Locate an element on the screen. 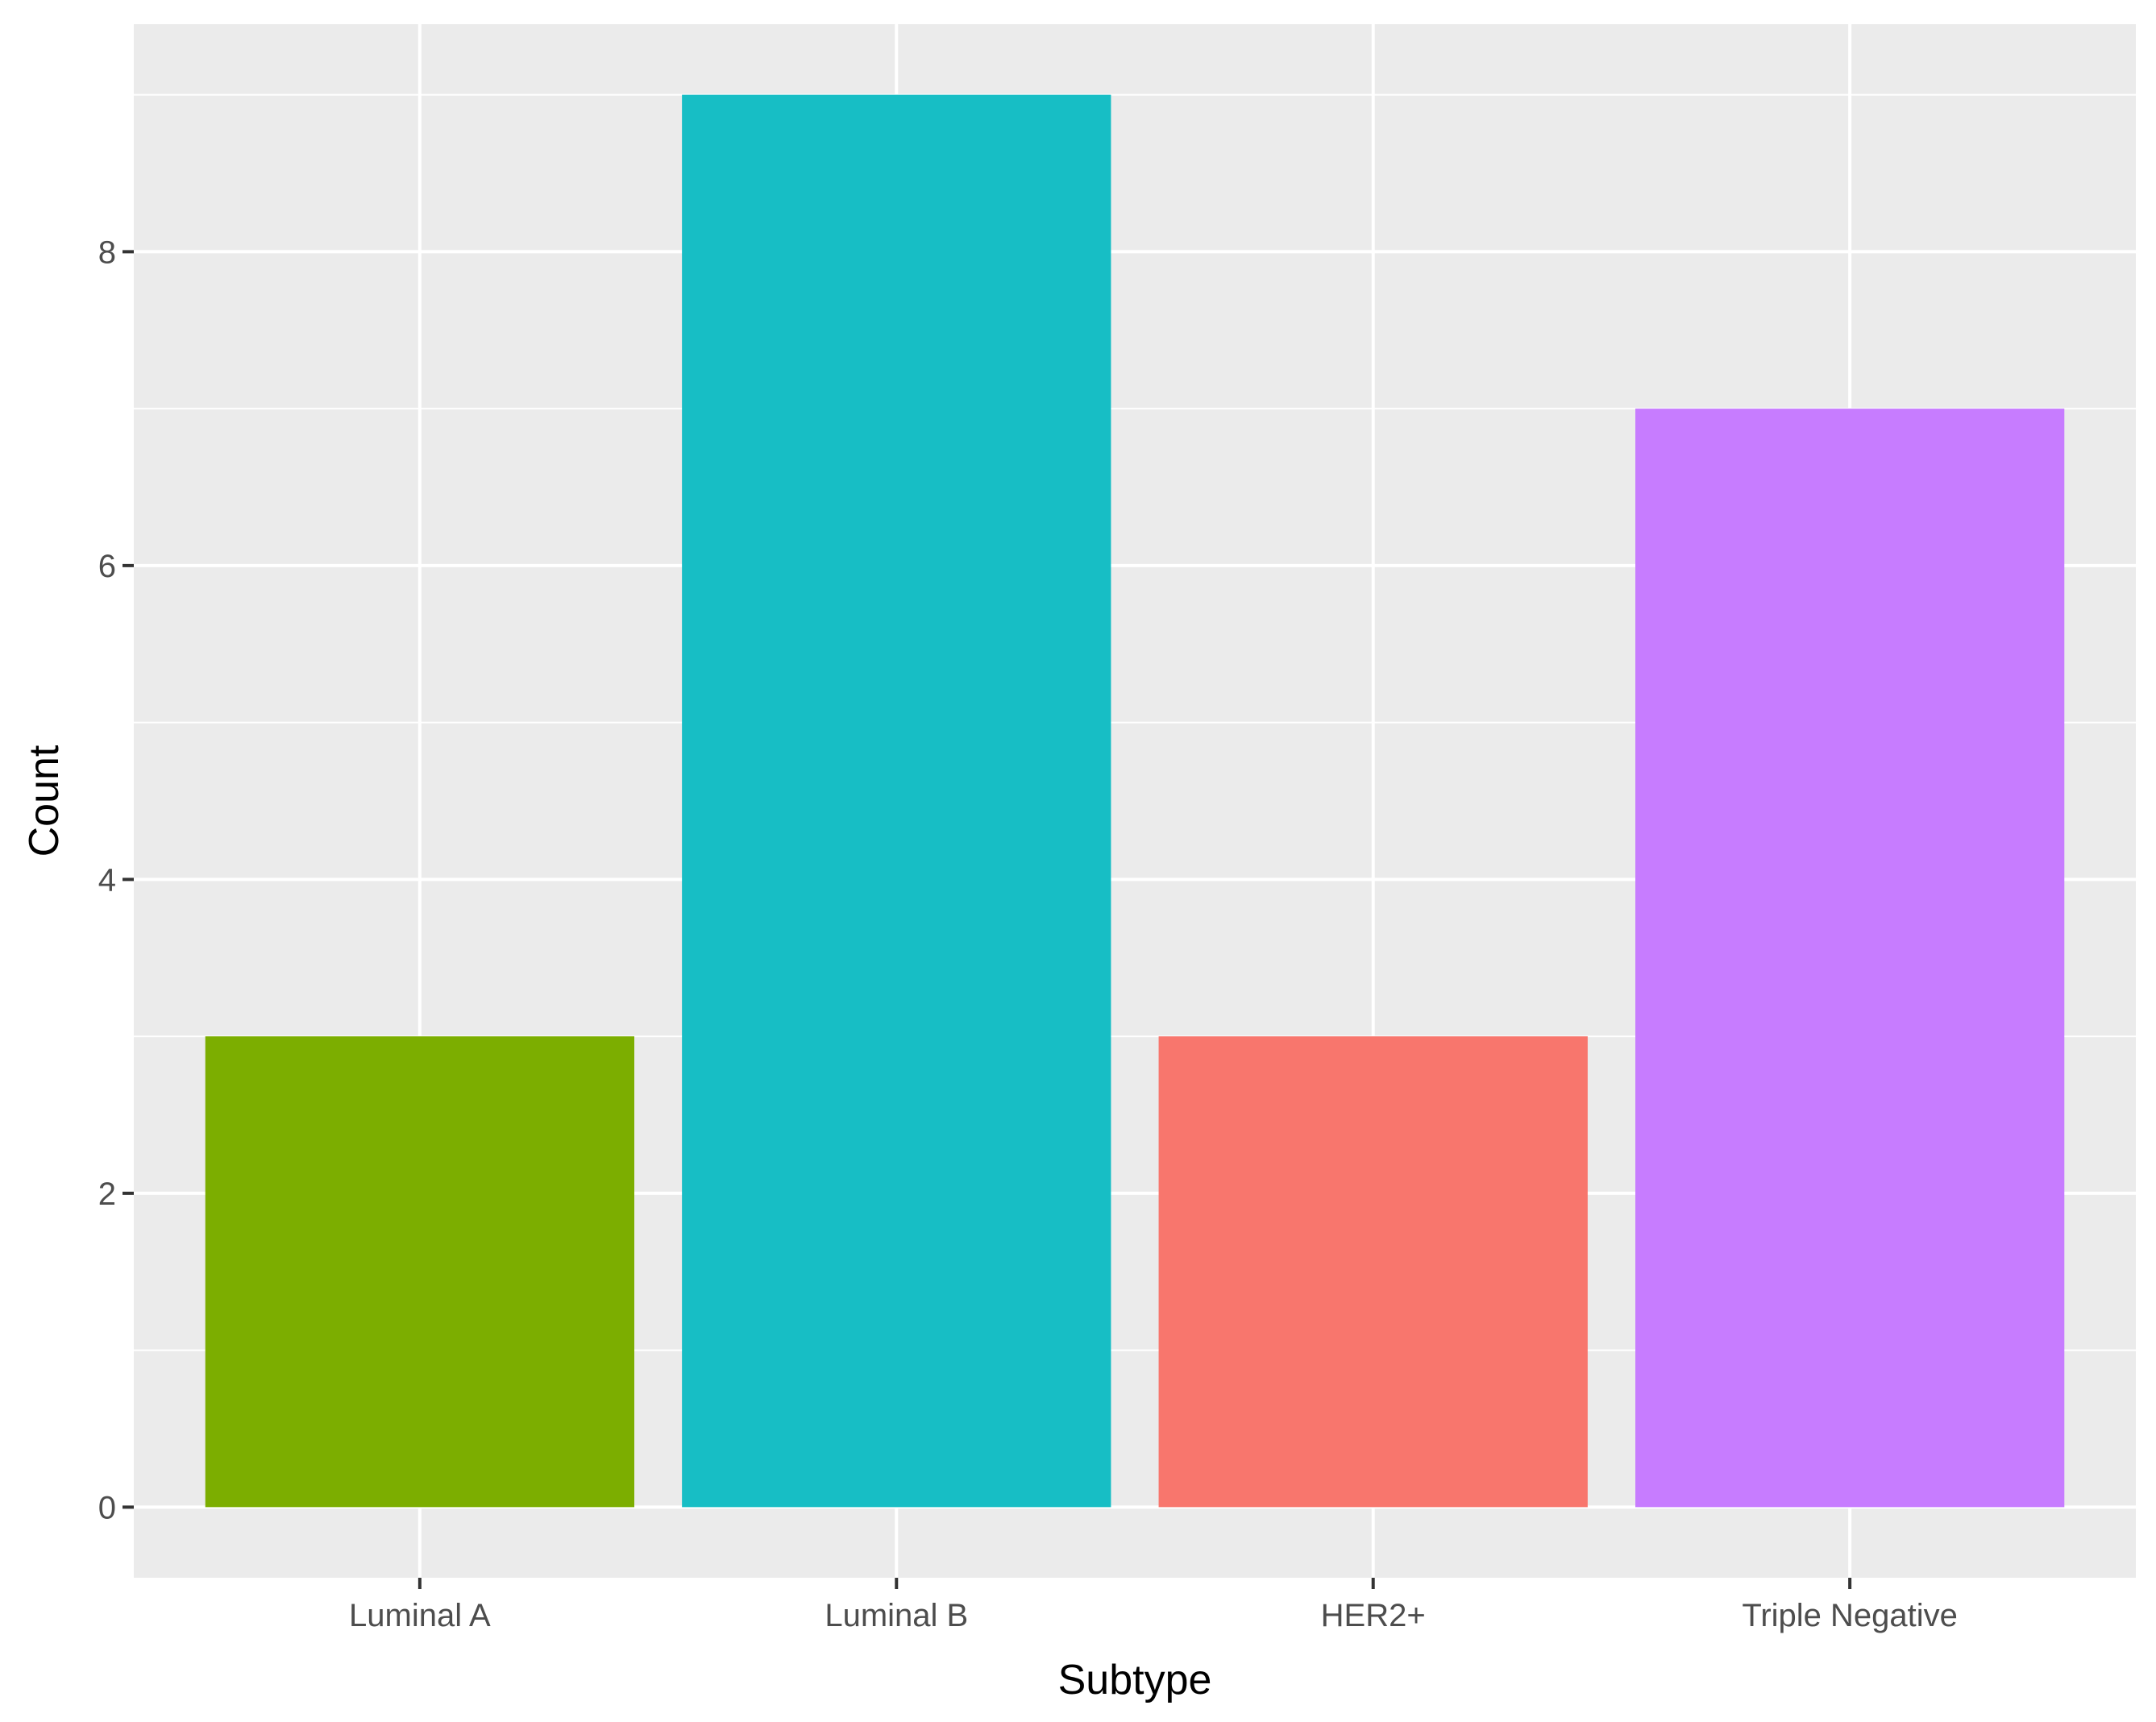  x-tick-label: Luminal A is located at coordinates (420, 1615).